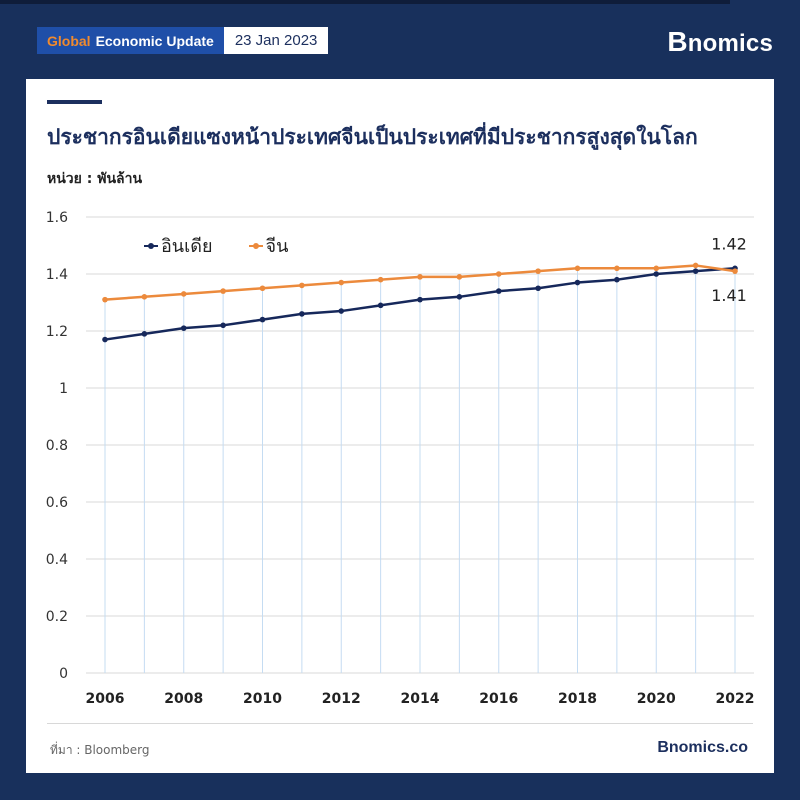  Describe the element at coordinates (57, 275) in the screenshot. I see `y-tick-label: 1.4` at that location.